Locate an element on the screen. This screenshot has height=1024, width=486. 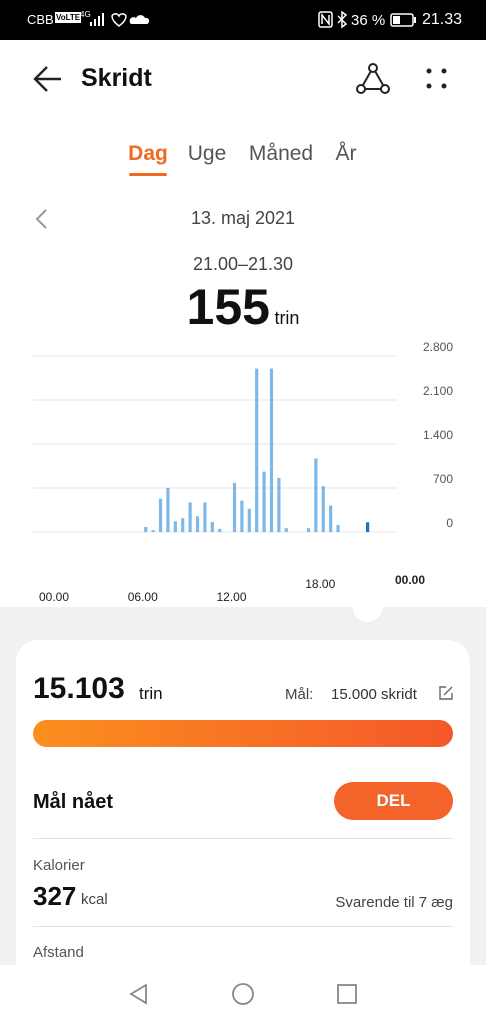
goal-progress-bar is located at coordinates (243, 733).